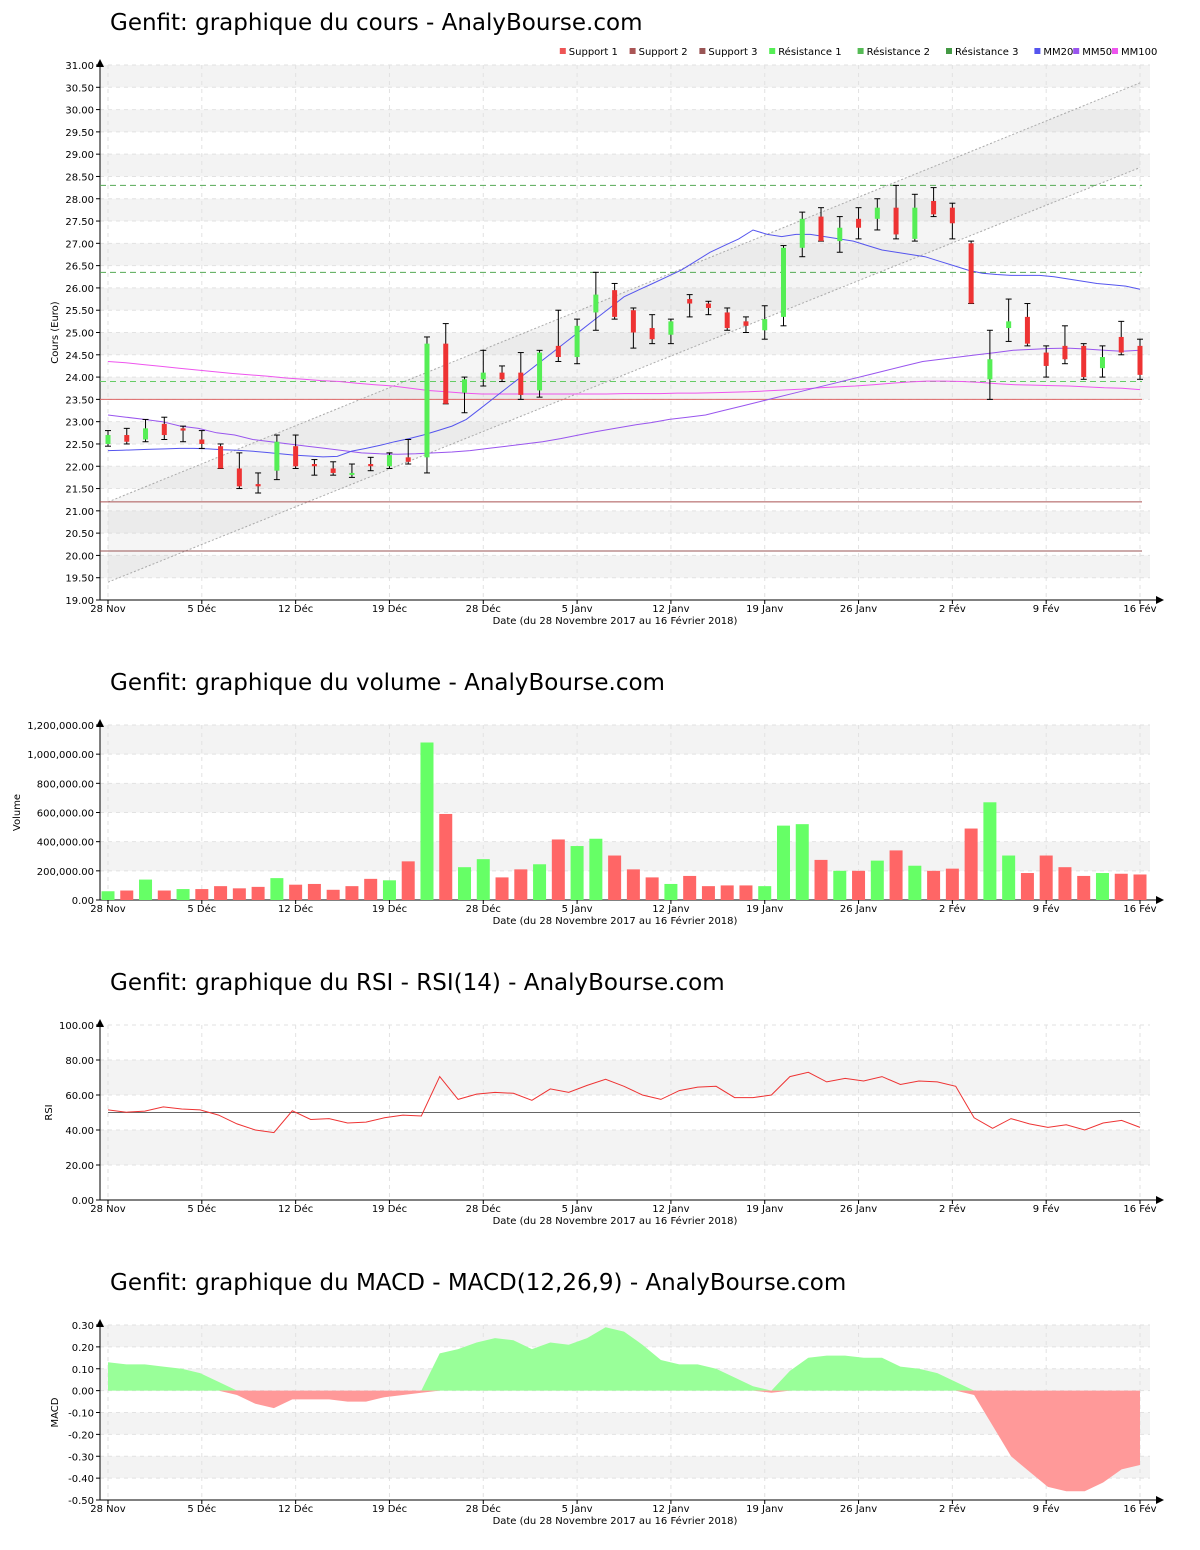 The image size is (1200, 1550). What do you see at coordinates (60, 755) in the screenshot?
I see `y-tick-label: 1,000,000.00` at bounding box center [60, 755].